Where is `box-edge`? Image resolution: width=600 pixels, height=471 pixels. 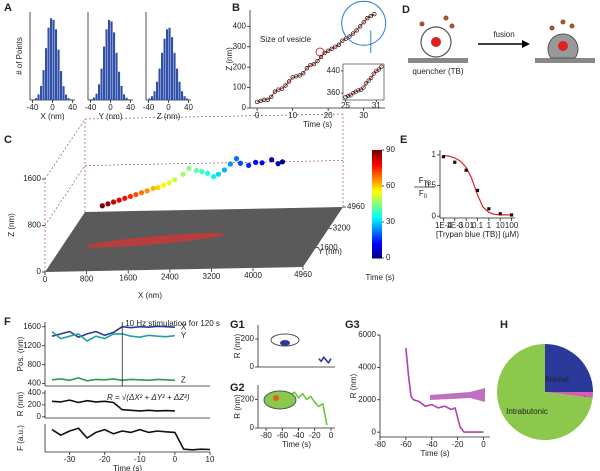 box-edge is located at coordinates (65, 149).